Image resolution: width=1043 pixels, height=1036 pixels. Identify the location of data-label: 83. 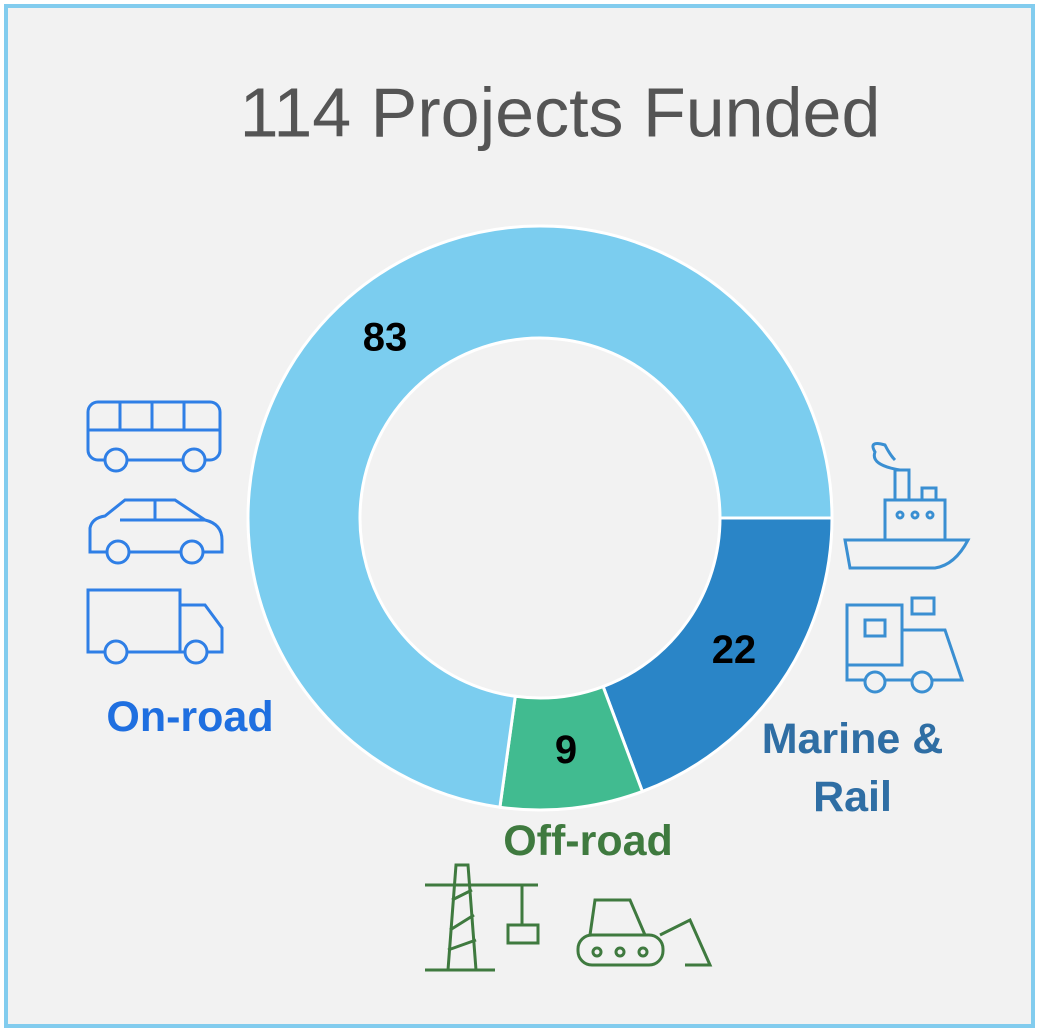
(385, 338).